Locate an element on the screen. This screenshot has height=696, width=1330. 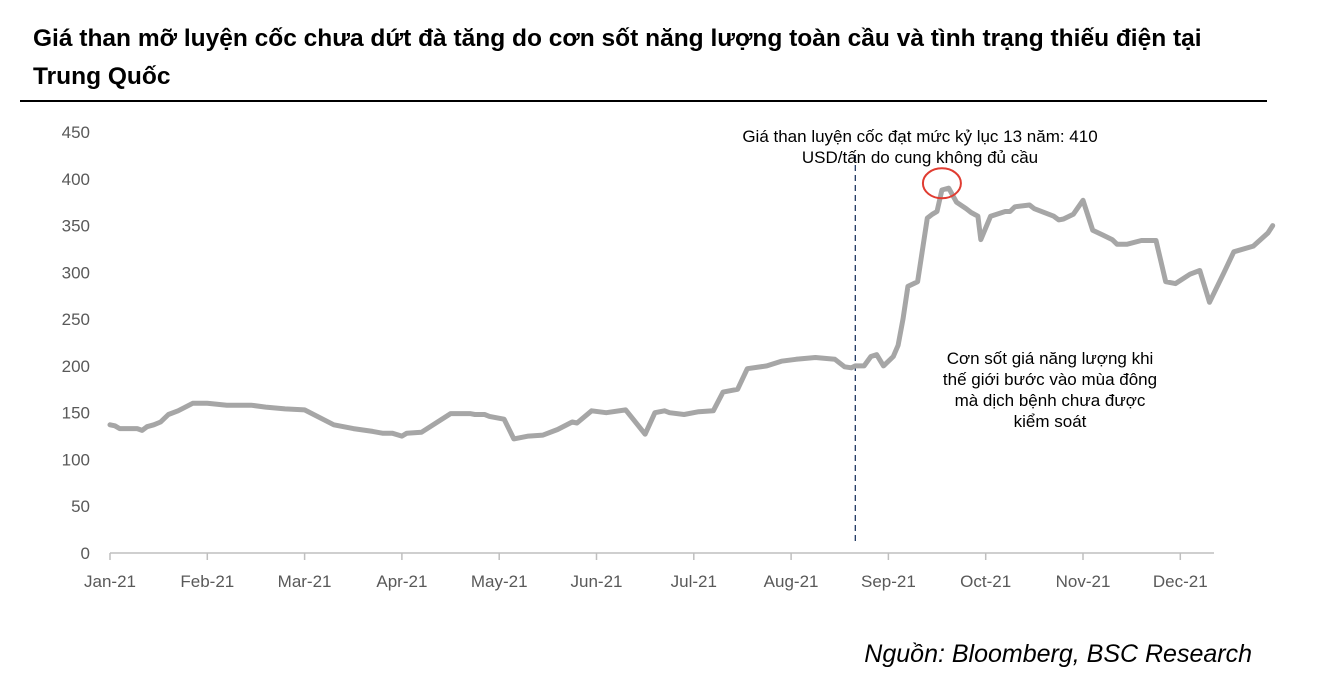
y-tick-label: 50 is located at coordinates (80, 506).